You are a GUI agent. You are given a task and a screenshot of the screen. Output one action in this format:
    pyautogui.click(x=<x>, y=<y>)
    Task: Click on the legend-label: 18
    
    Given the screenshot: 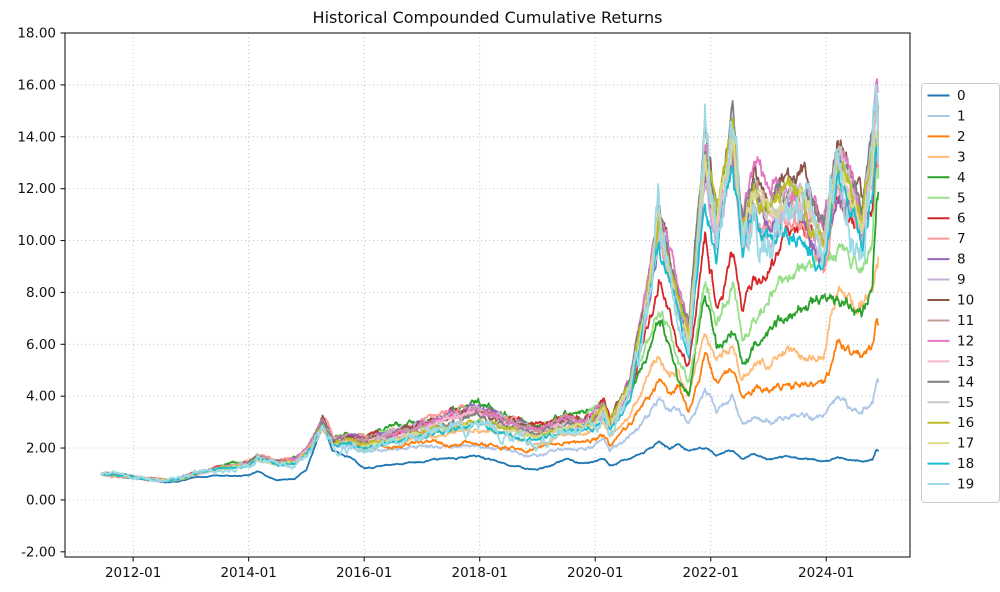 What is the action you would take?
    pyautogui.click(x=965, y=464)
    